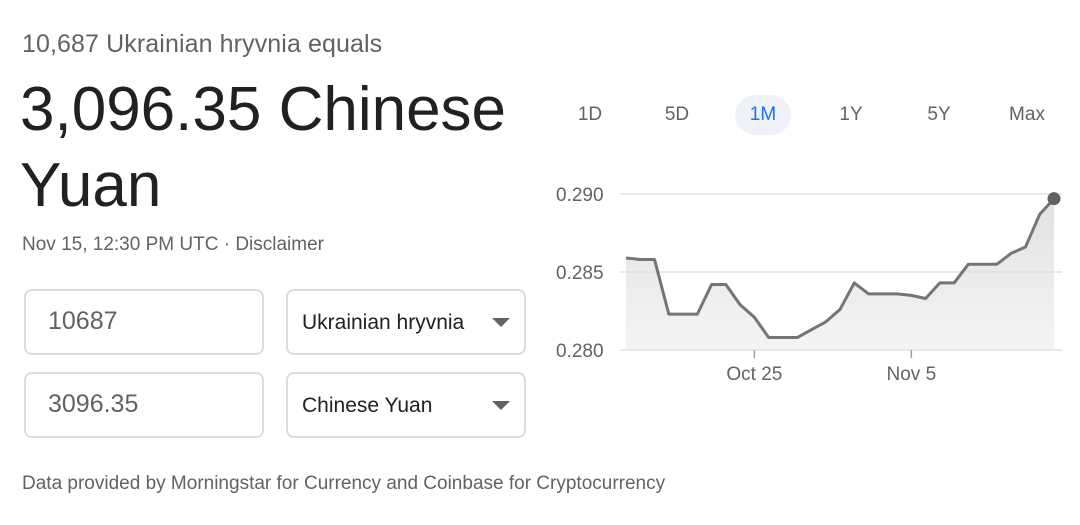 Image resolution: width=1080 pixels, height=525 pixels. What do you see at coordinates (580, 195) in the screenshot?
I see `y-tick-label: 0.290` at bounding box center [580, 195].